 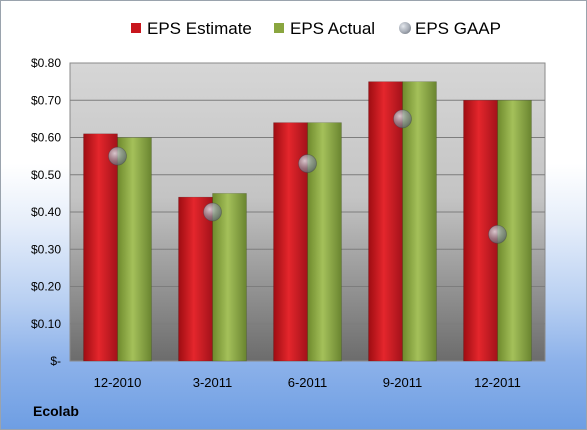 What do you see at coordinates (118, 382) in the screenshot?
I see `x-tick-label: 12-2010` at bounding box center [118, 382].